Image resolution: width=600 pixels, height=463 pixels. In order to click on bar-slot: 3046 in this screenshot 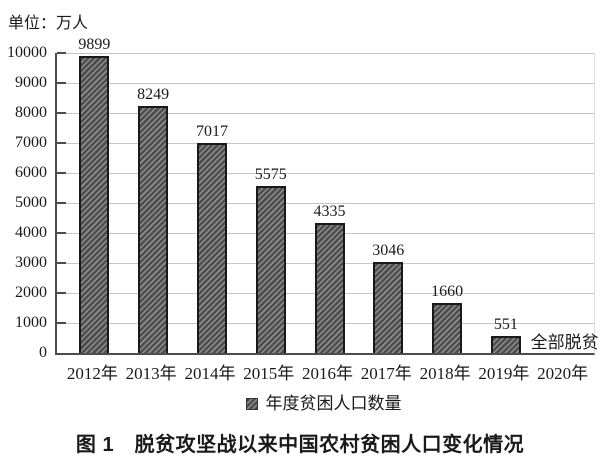, I will do `click(388, 203)`.